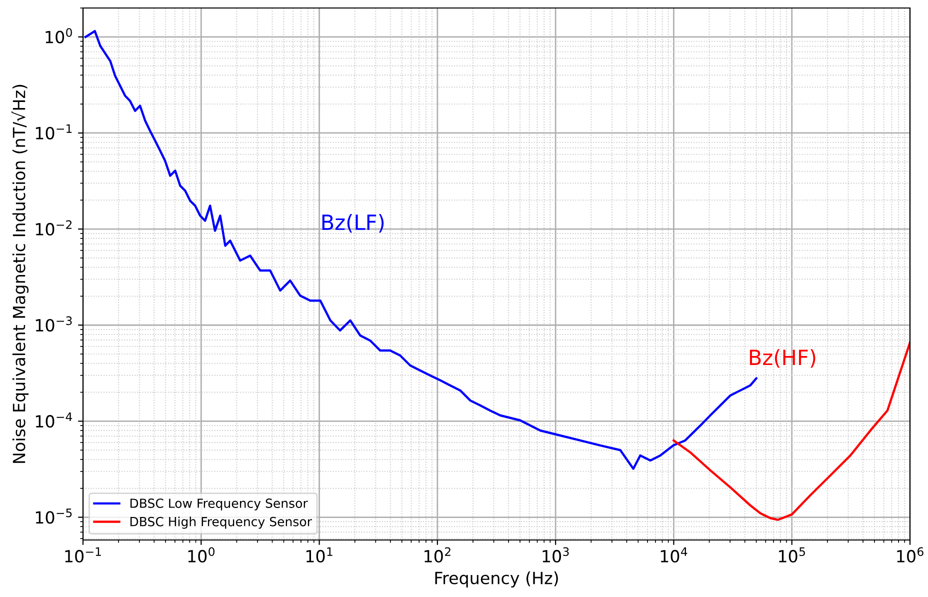 This screenshot has width=928, height=597. Describe the element at coordinates (783, 358) in the screenshot. I see `annotation: Bz(HF)` at that location.